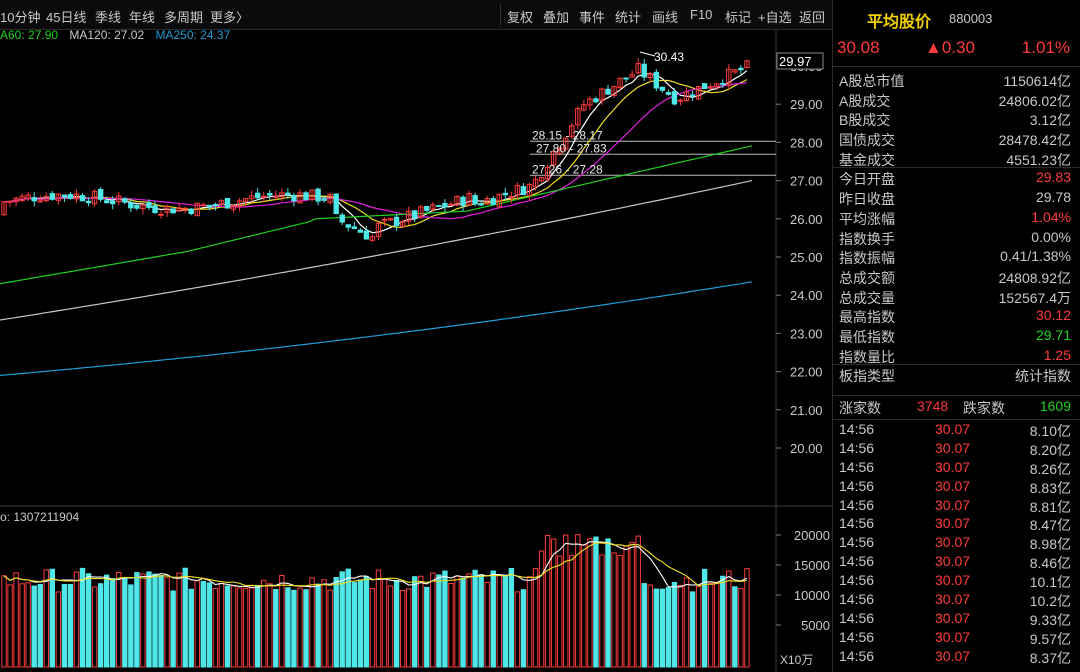 The width and height of the screenshot is (1080, 672). I want to click on tick-amount: 8.98亿, so click(1050, 544).